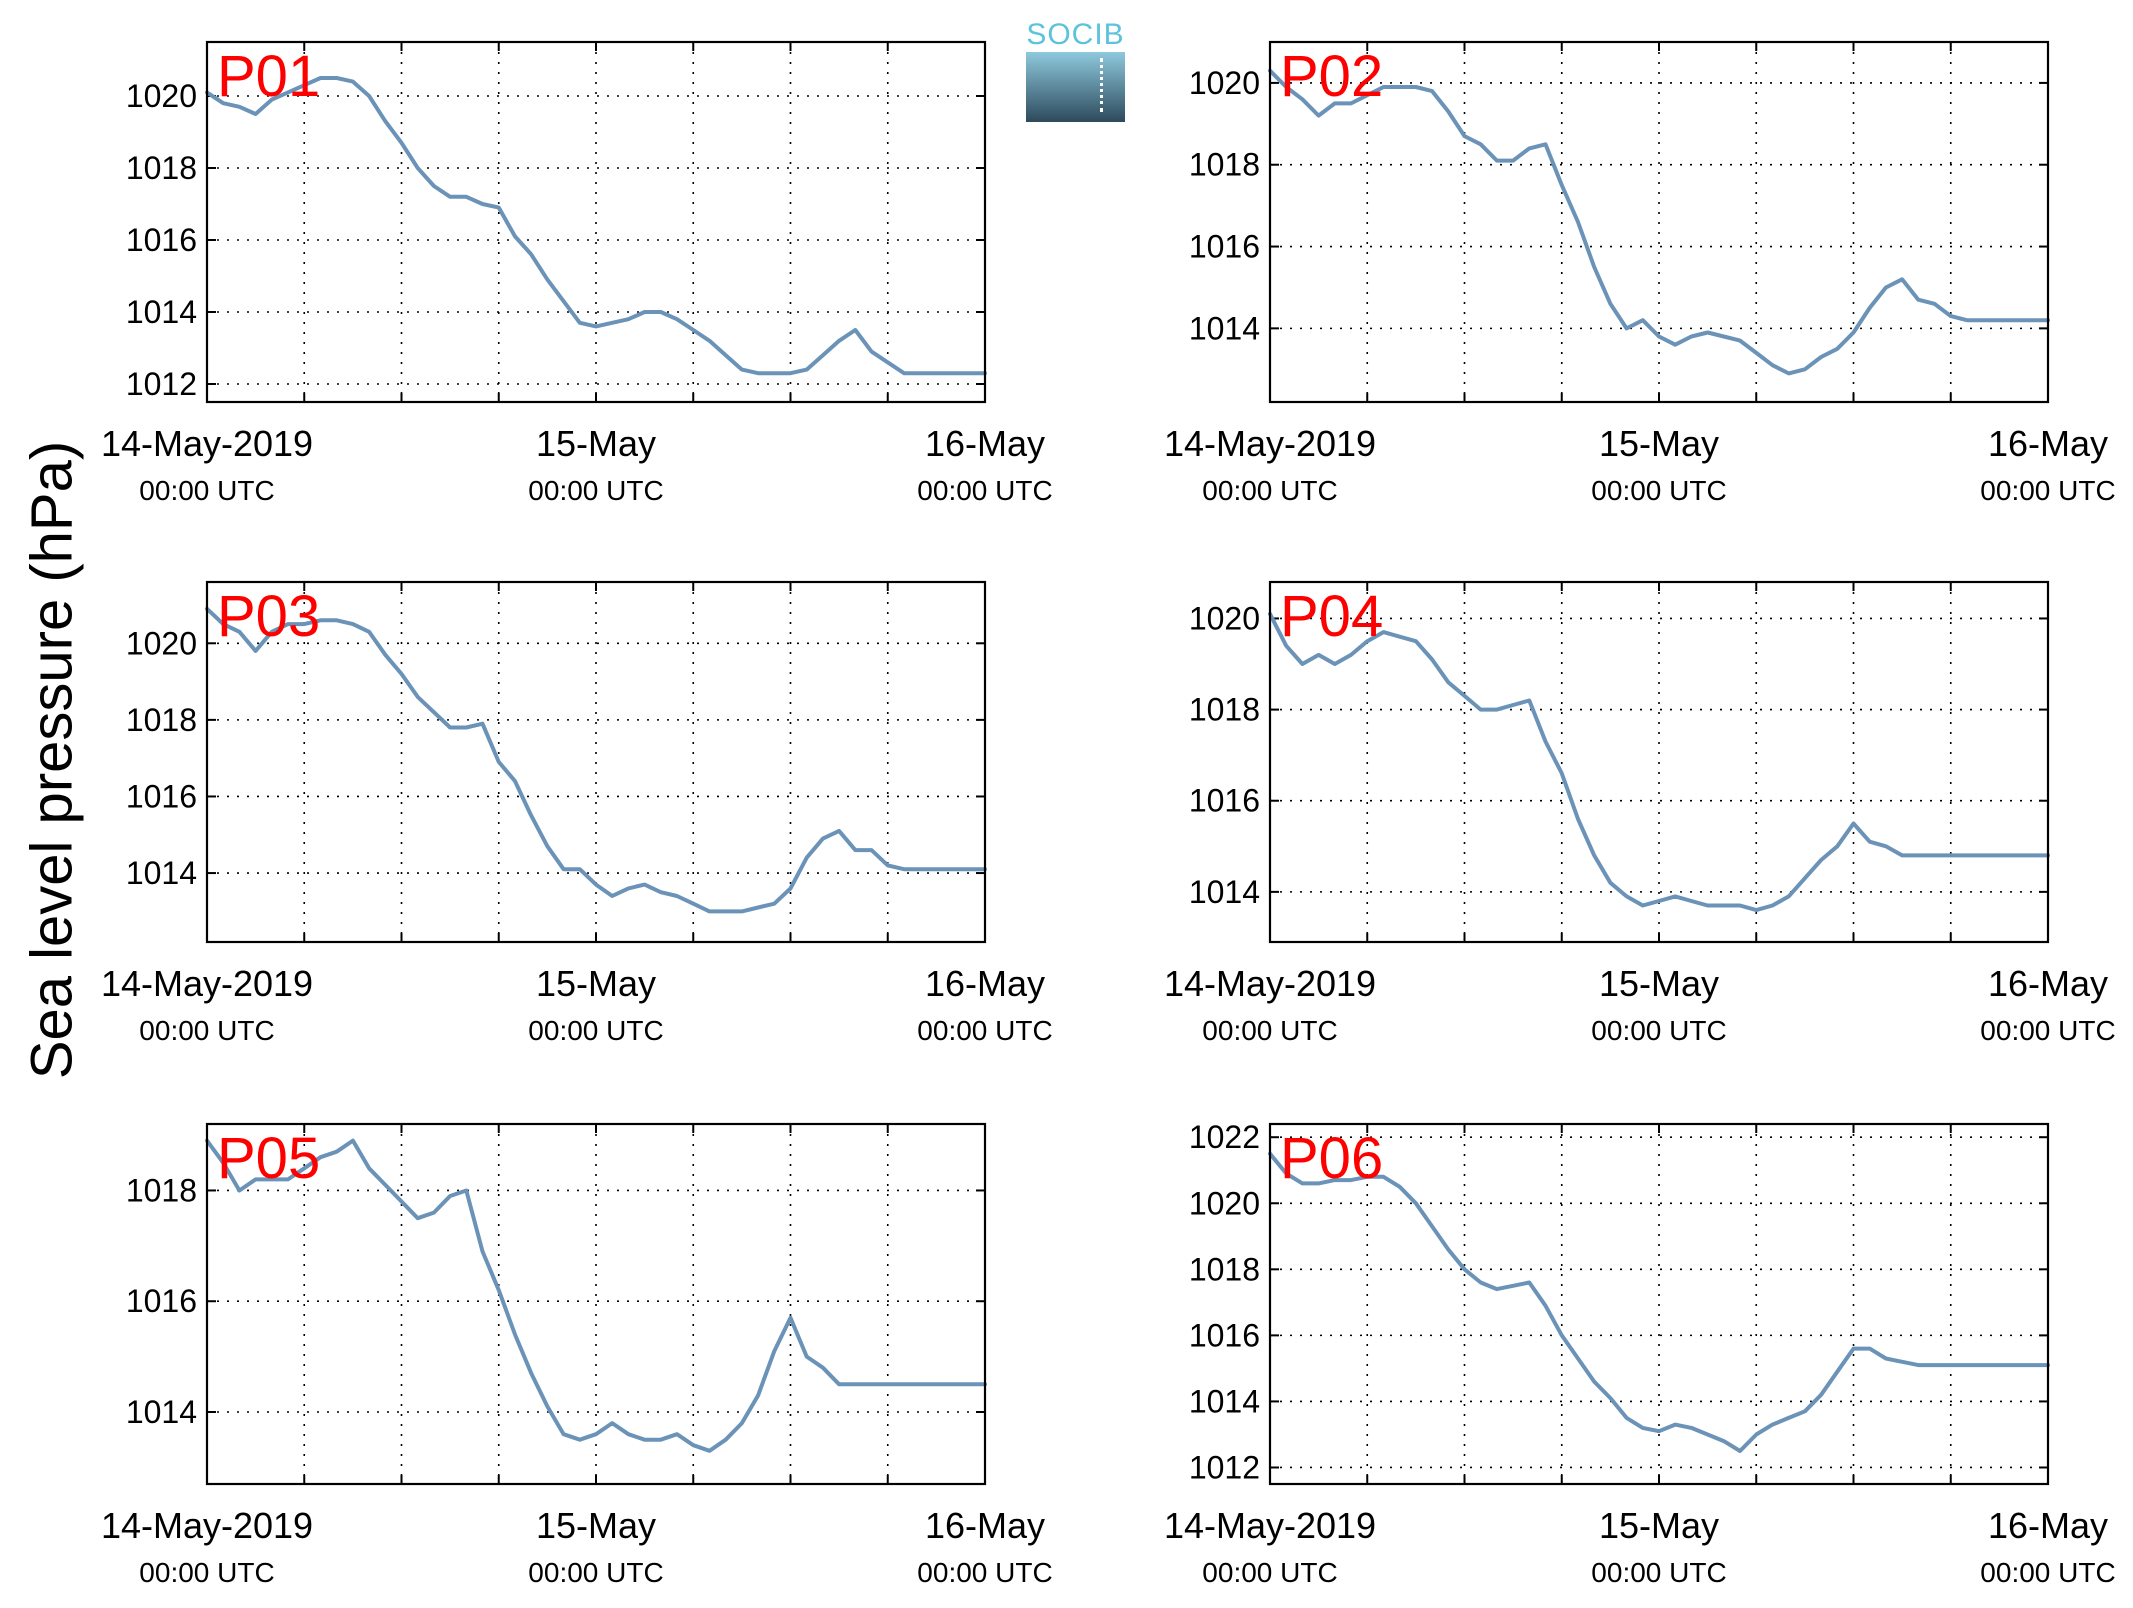 This screenshot has width=2133, height=1608. What do you see at coordinates (1224, 1137) in the screenshot?
I see `y-tick-label: 1022` at bounding box center [1224, 1137].